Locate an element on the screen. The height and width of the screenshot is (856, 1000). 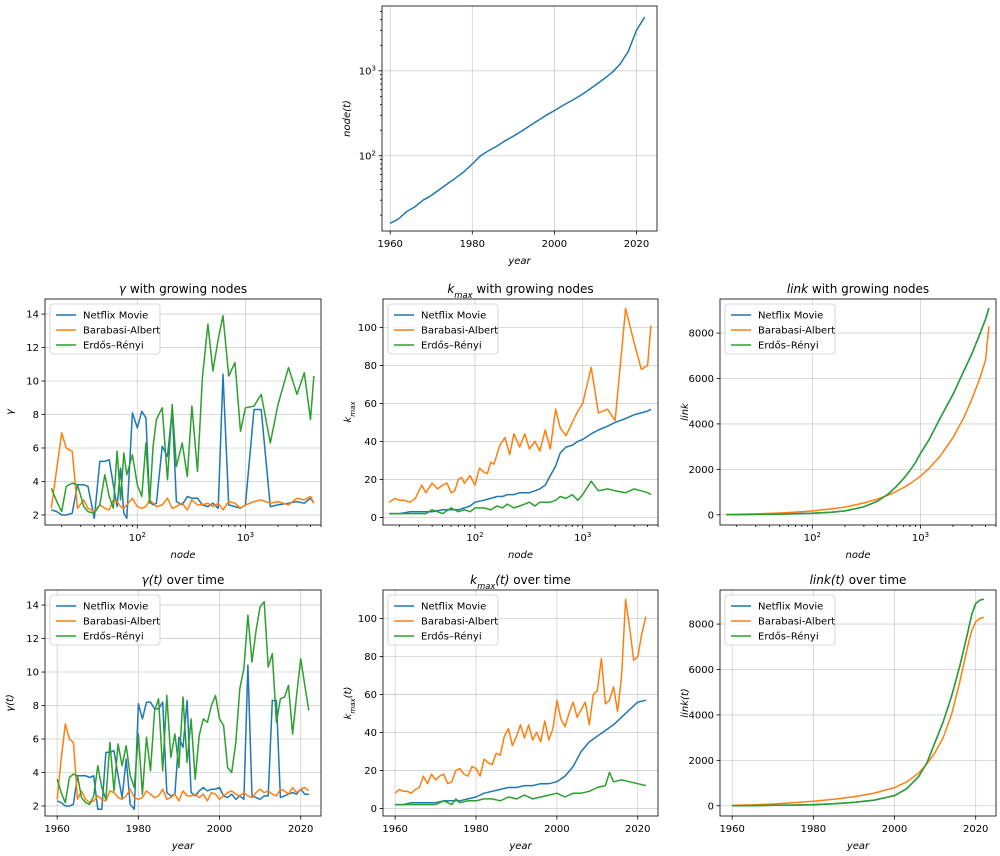
y-tick-label: 6000 is located at coordinates (701, 379).